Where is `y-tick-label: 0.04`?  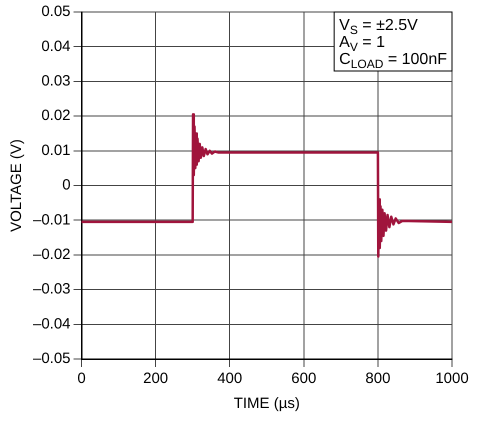 y-tick-label: 0.04 is located at coordinates (56, 46).